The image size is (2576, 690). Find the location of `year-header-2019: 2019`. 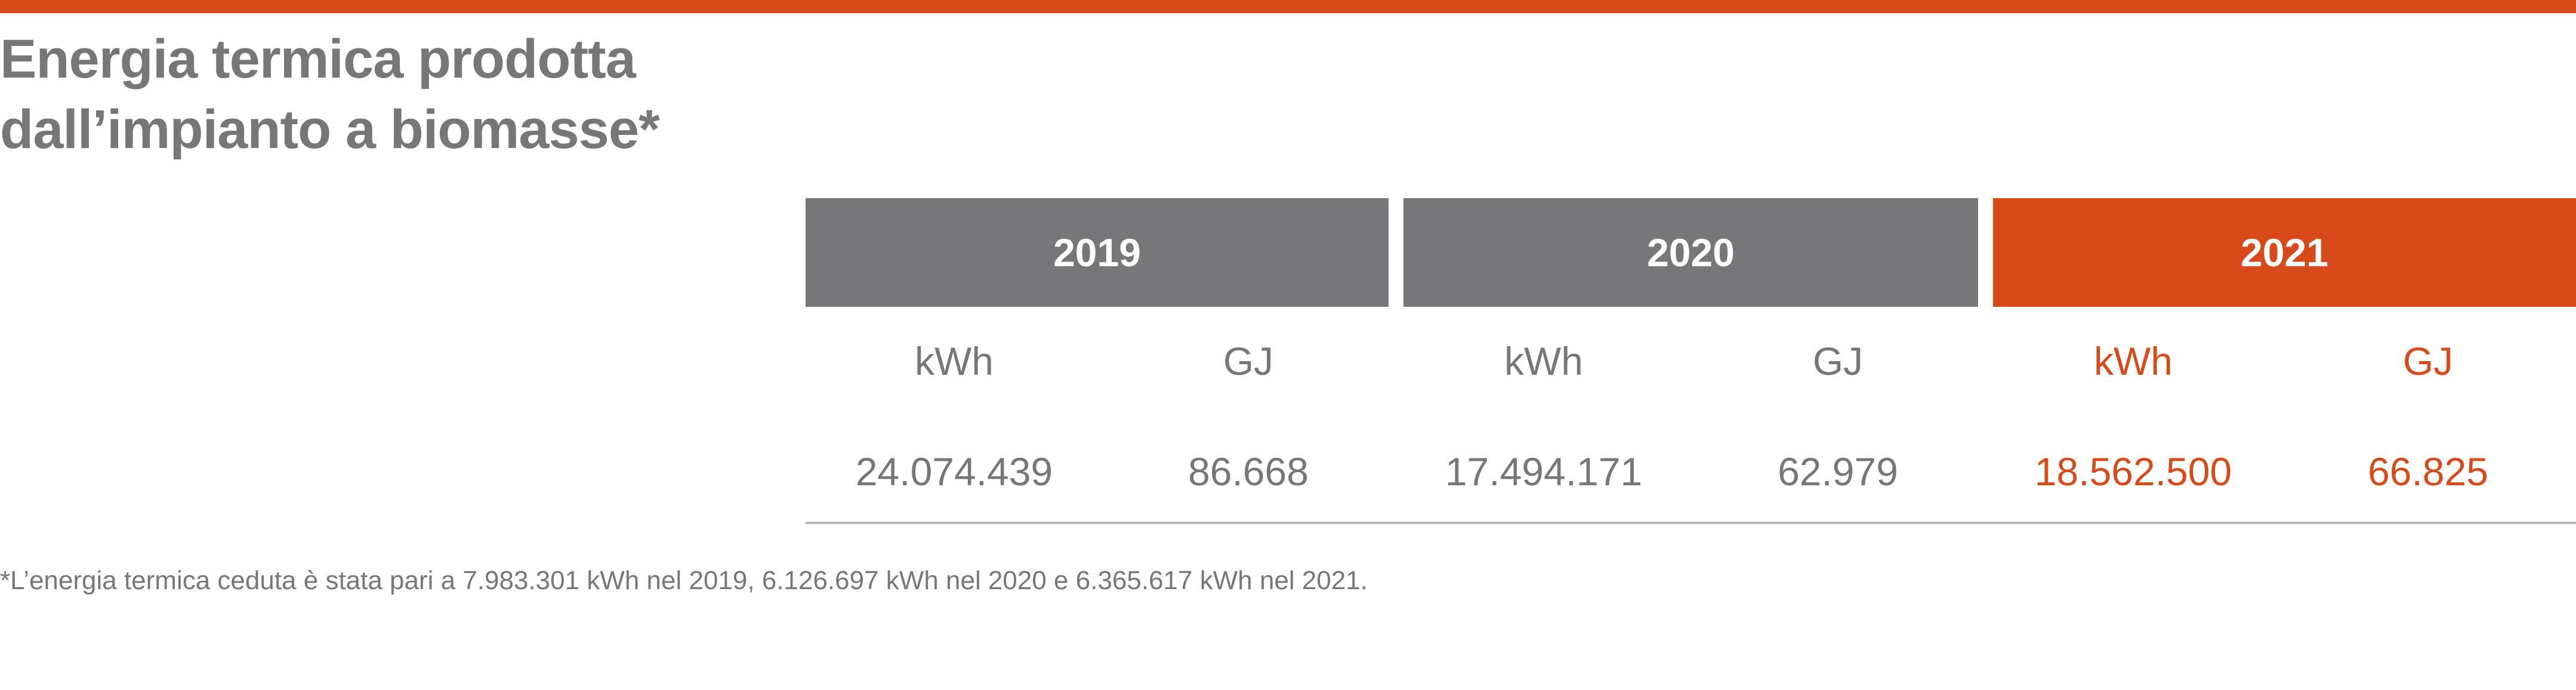

year-header-2019: 2019 is located at coordinates (1098, 253).